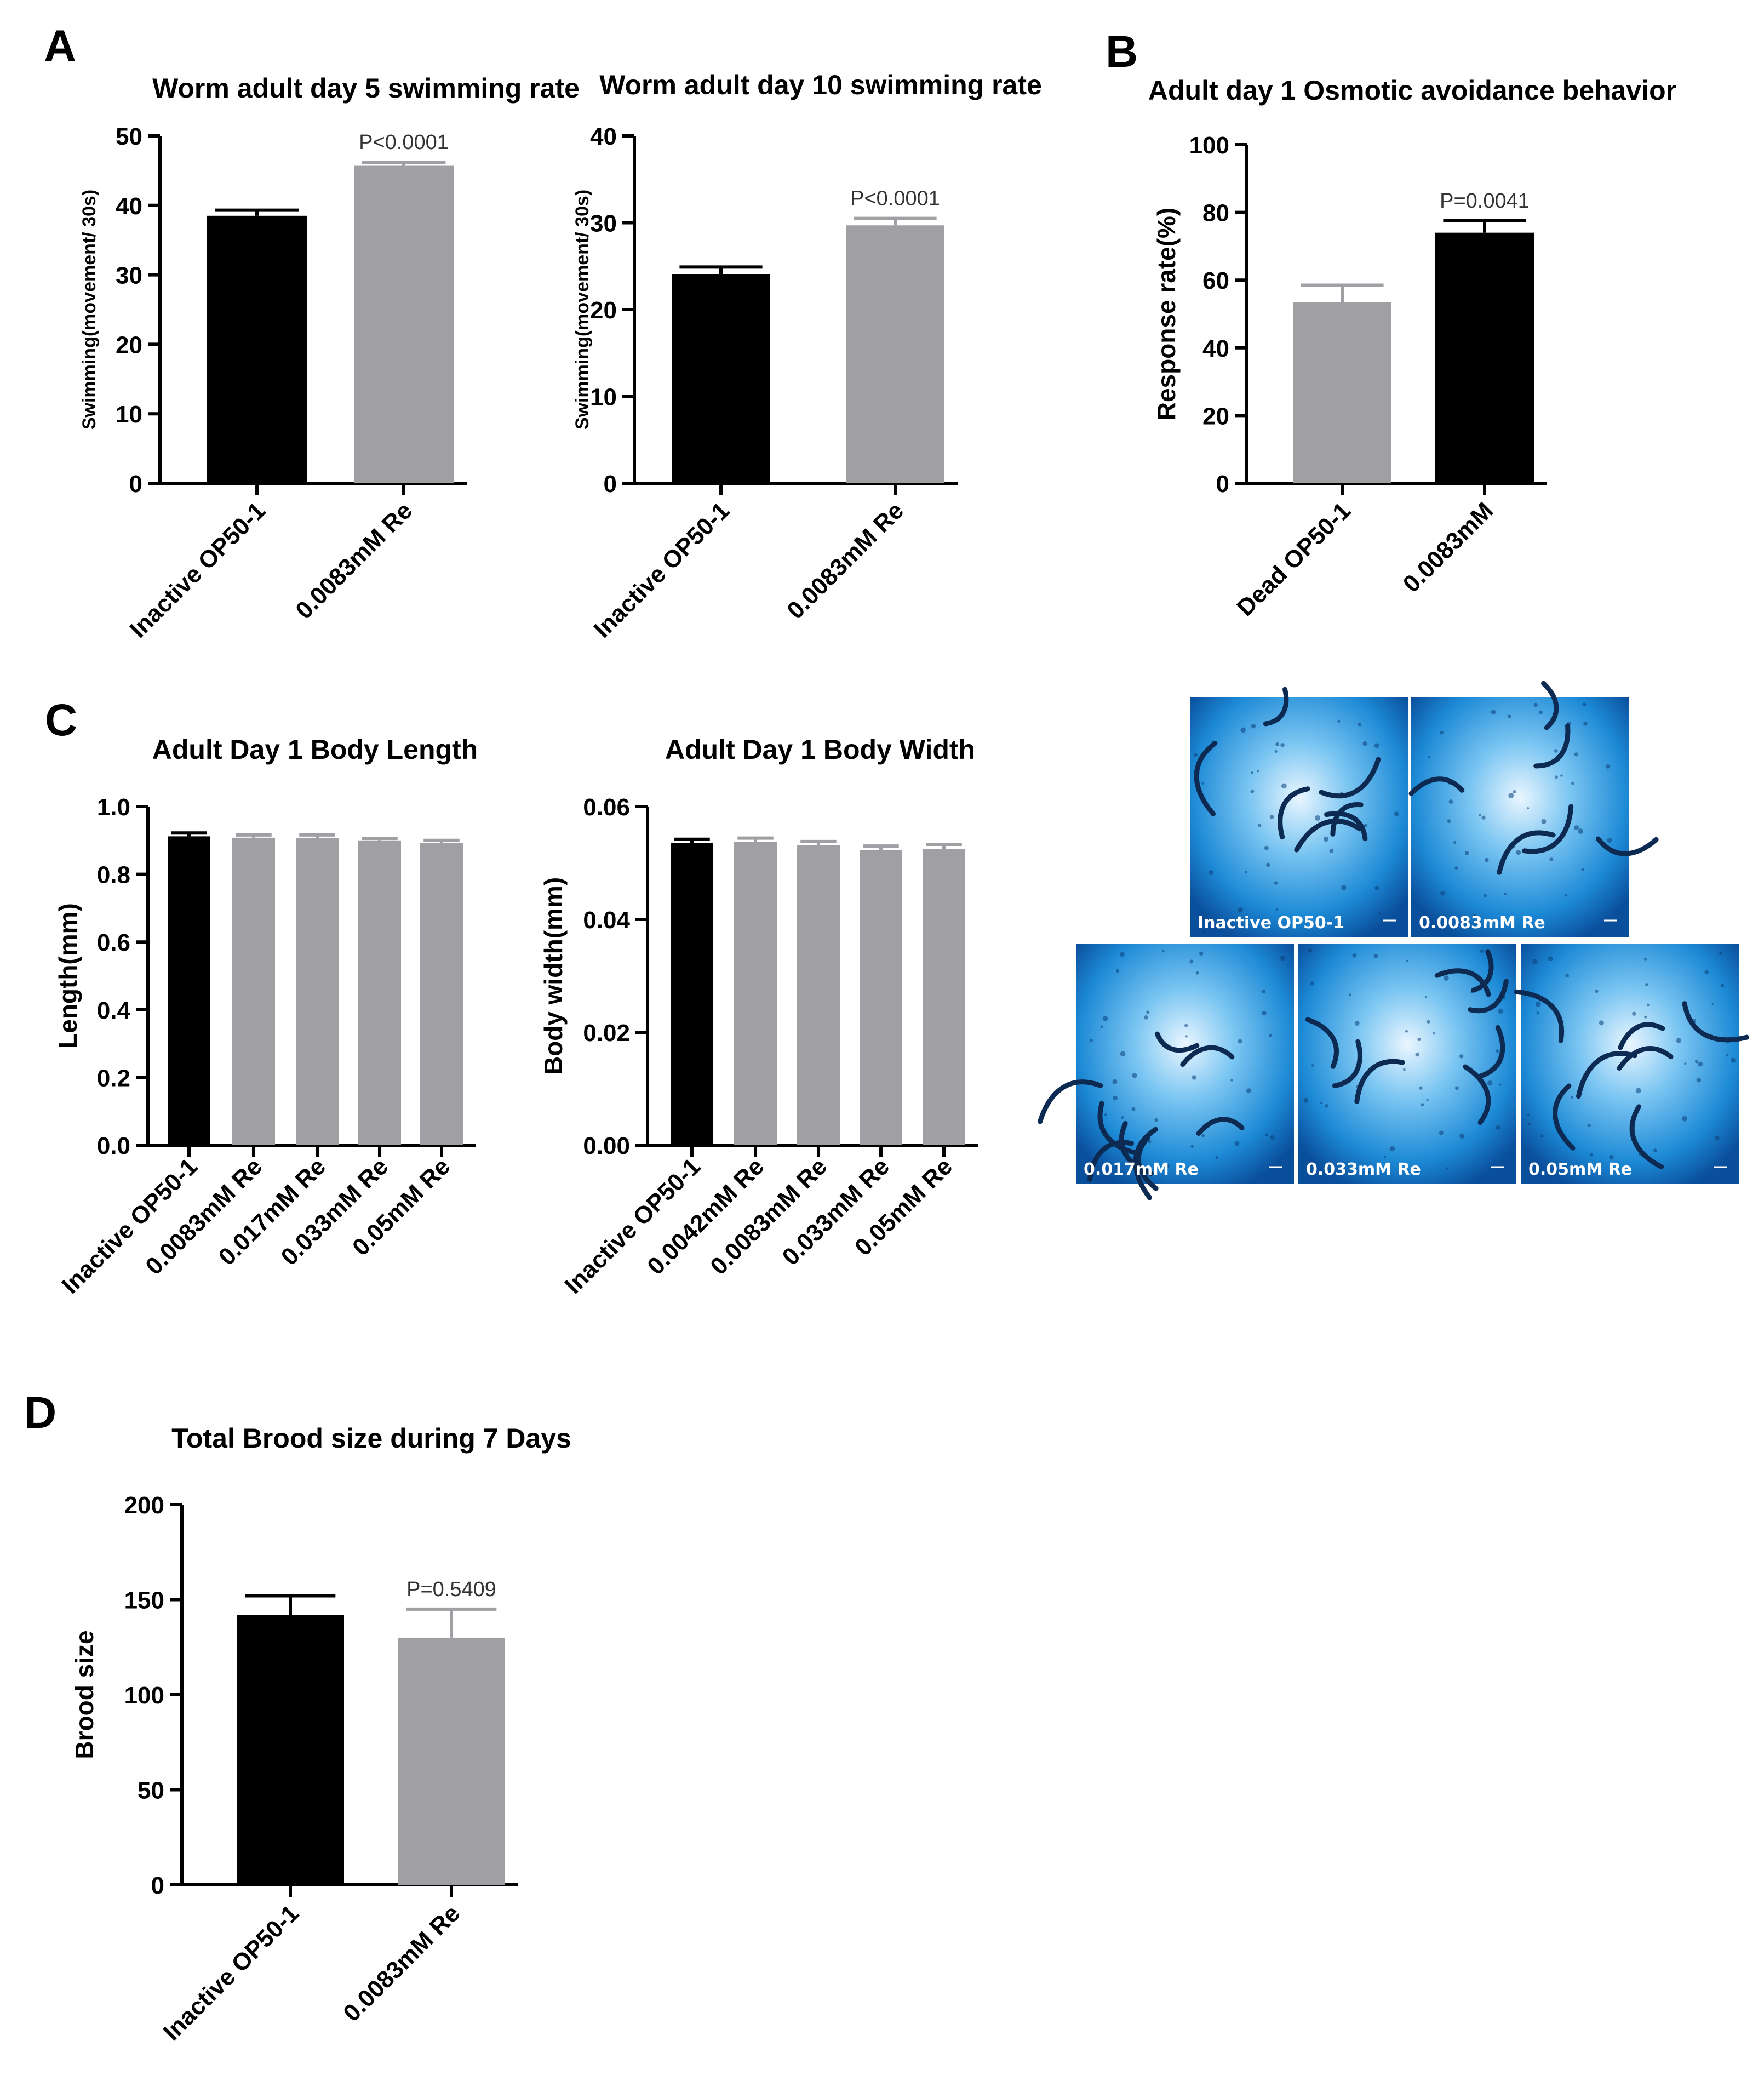  Describe the element at coordinates (60, 46) in the screenshot. I see `panel-letter-a: A` at that location.